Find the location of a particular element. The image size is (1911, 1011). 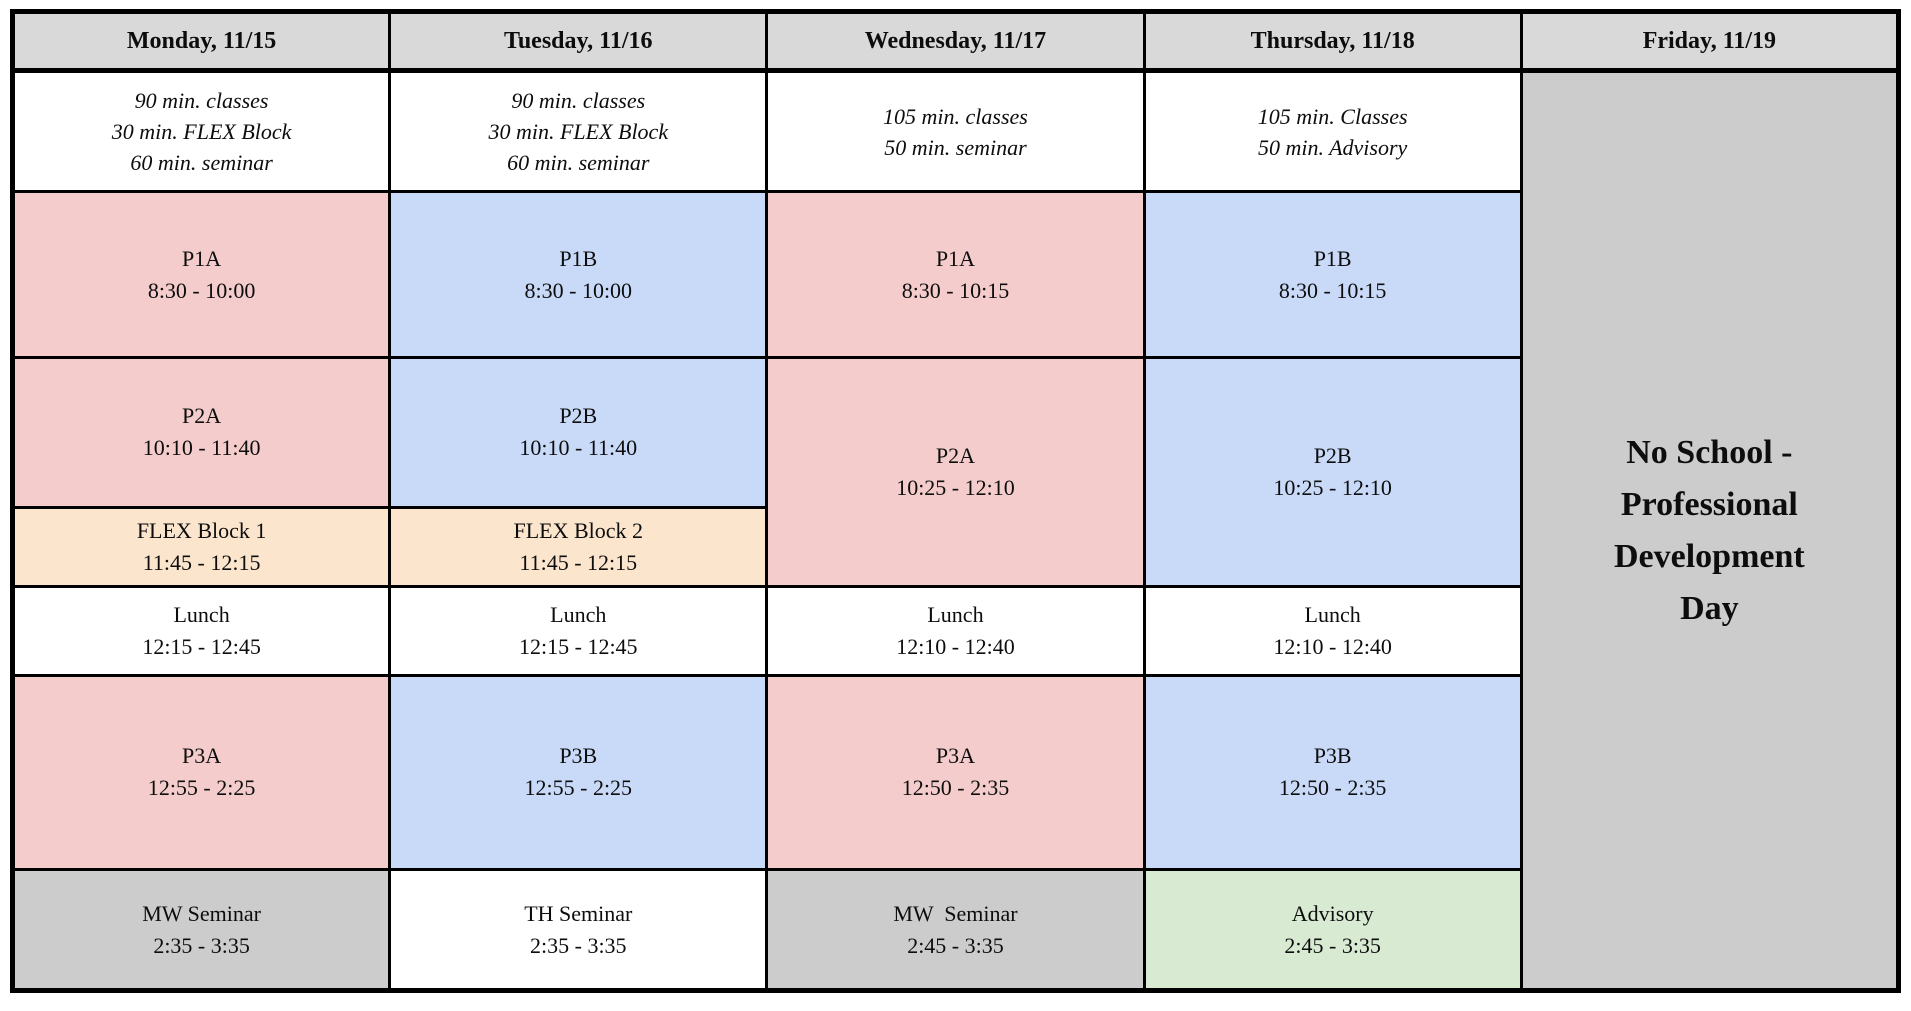

no-school-notice: No School - Professional Development Day is located at coordinates (1709, 530).